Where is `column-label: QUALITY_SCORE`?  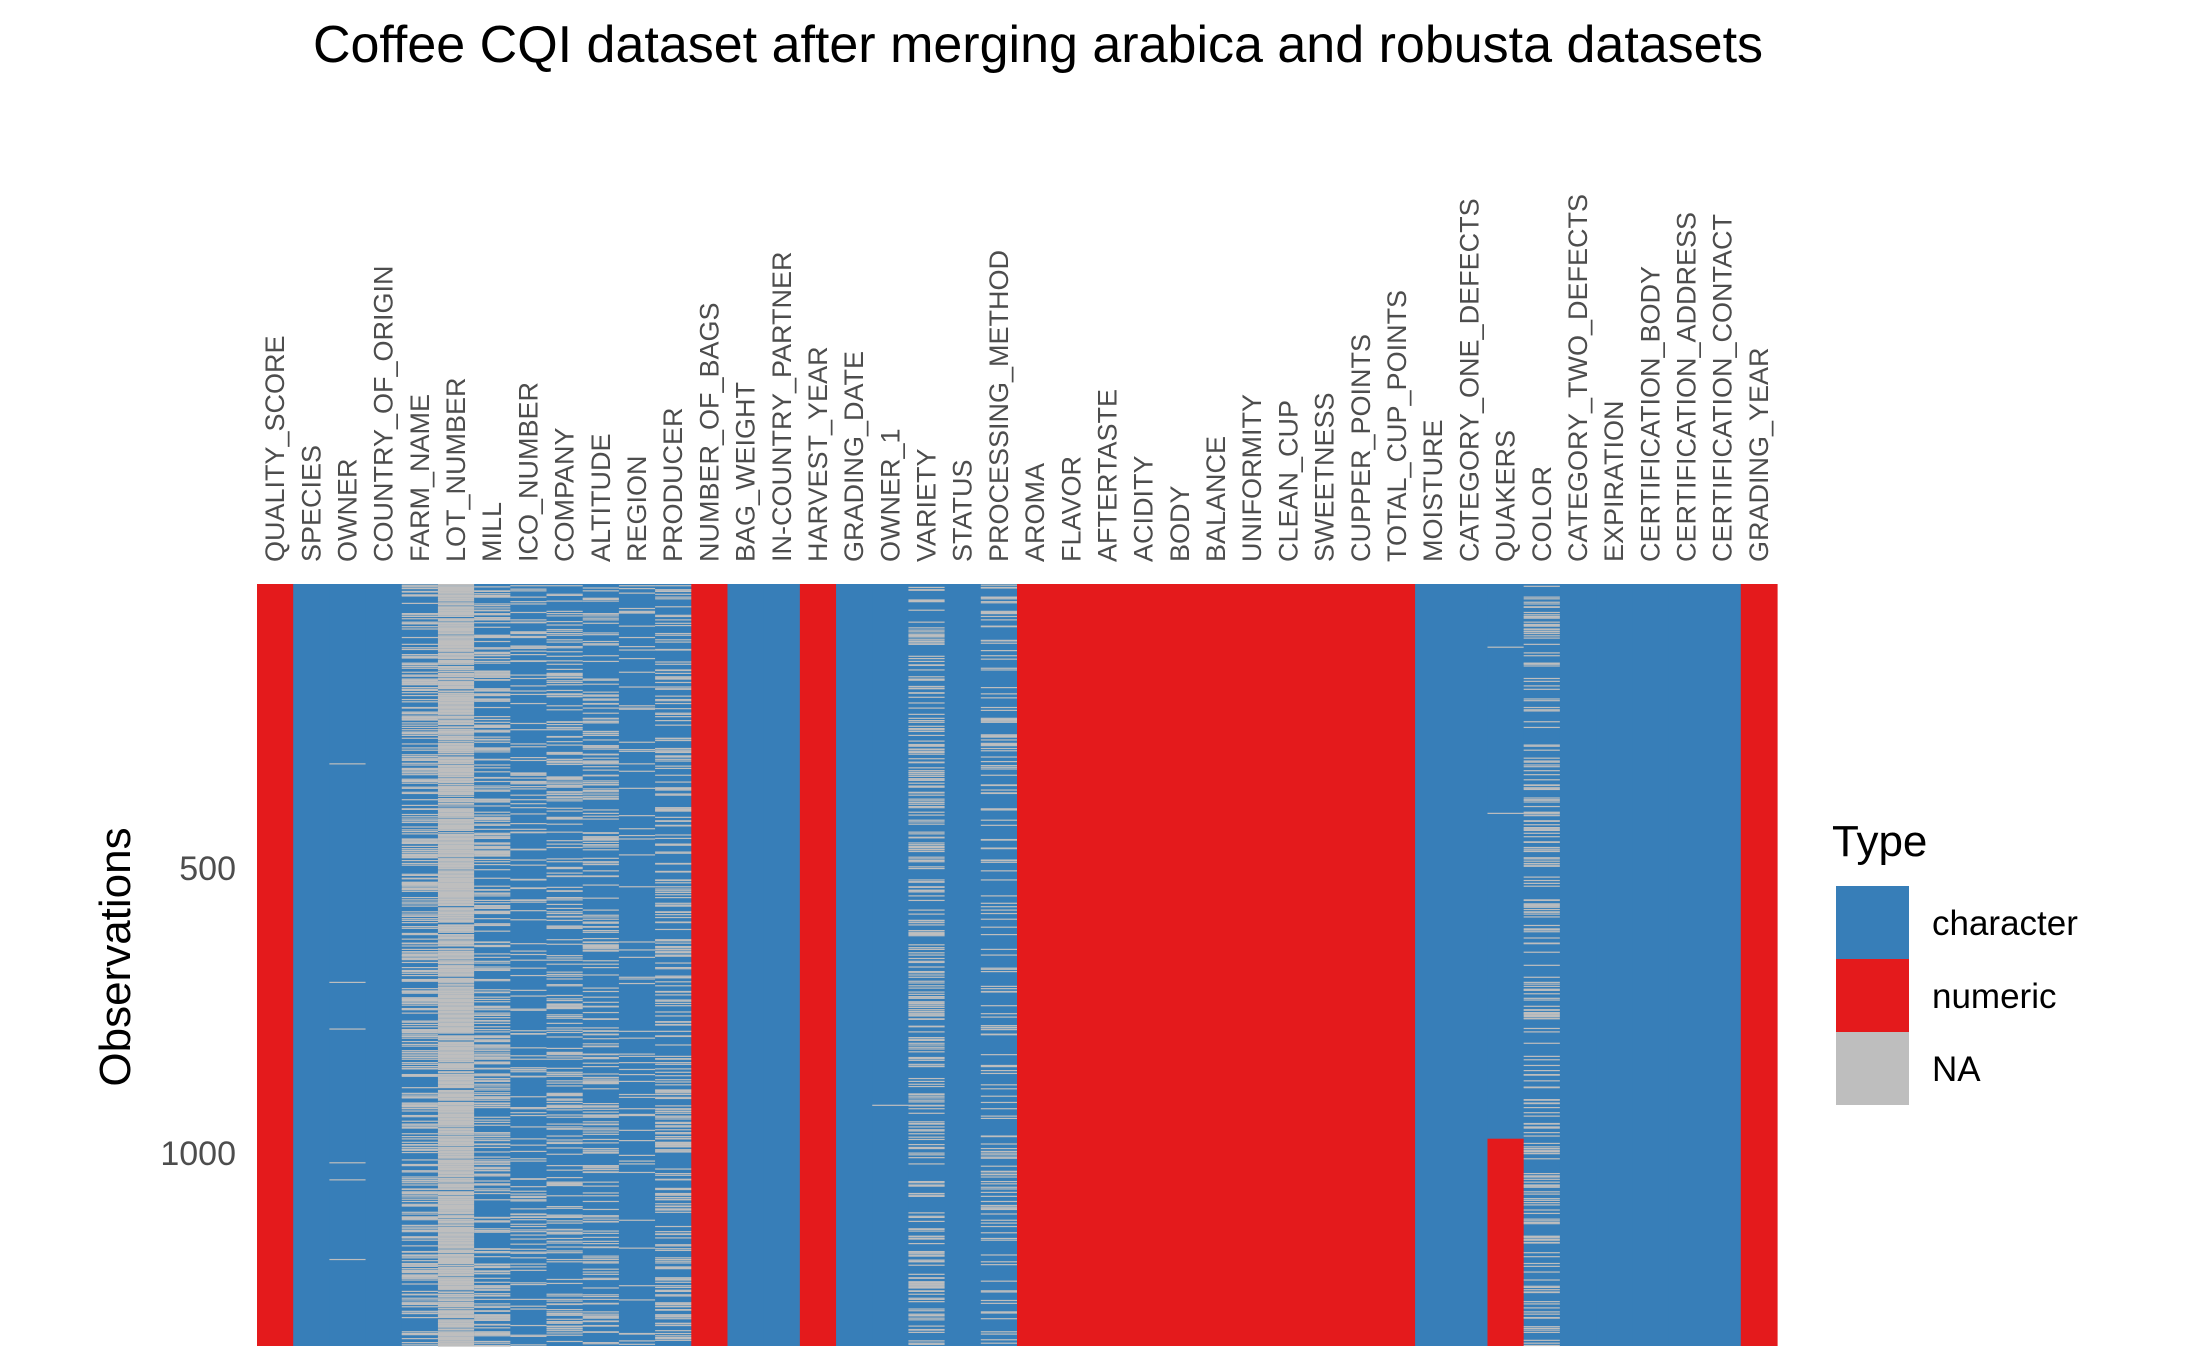 column-label: QUALITY_SCORE is located at coordinates (275, 448).